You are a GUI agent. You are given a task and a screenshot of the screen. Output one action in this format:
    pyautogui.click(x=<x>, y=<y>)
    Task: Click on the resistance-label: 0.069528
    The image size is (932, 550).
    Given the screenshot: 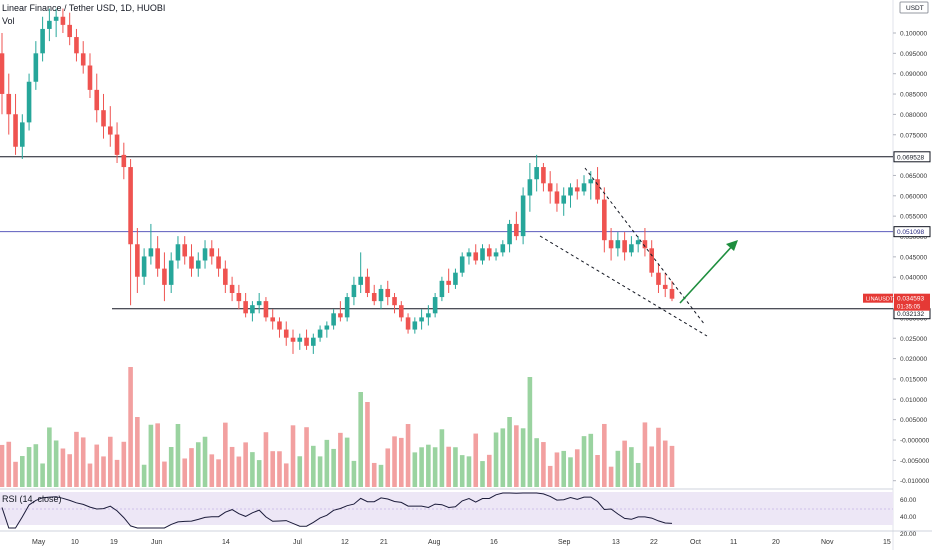 What is the action you would take?
    pyautogui.click(x=910, y=157)
    